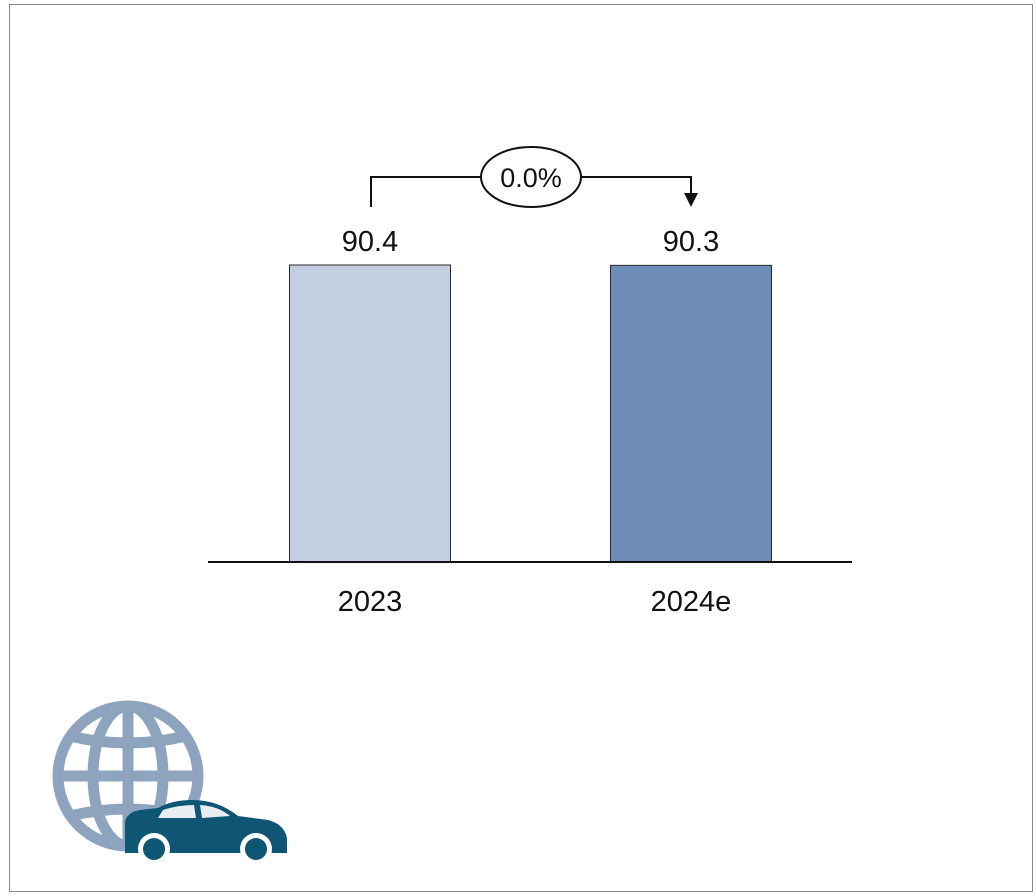 This screenshot has width=1036, height=895. I want to click on bar-2023, so click(370, 413).